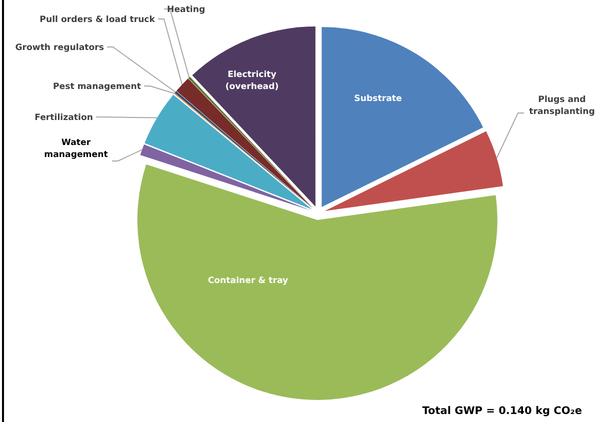 This screenshot has height=422, width=603. I want to click on slice-label: Container & tray, so click(248, 281).